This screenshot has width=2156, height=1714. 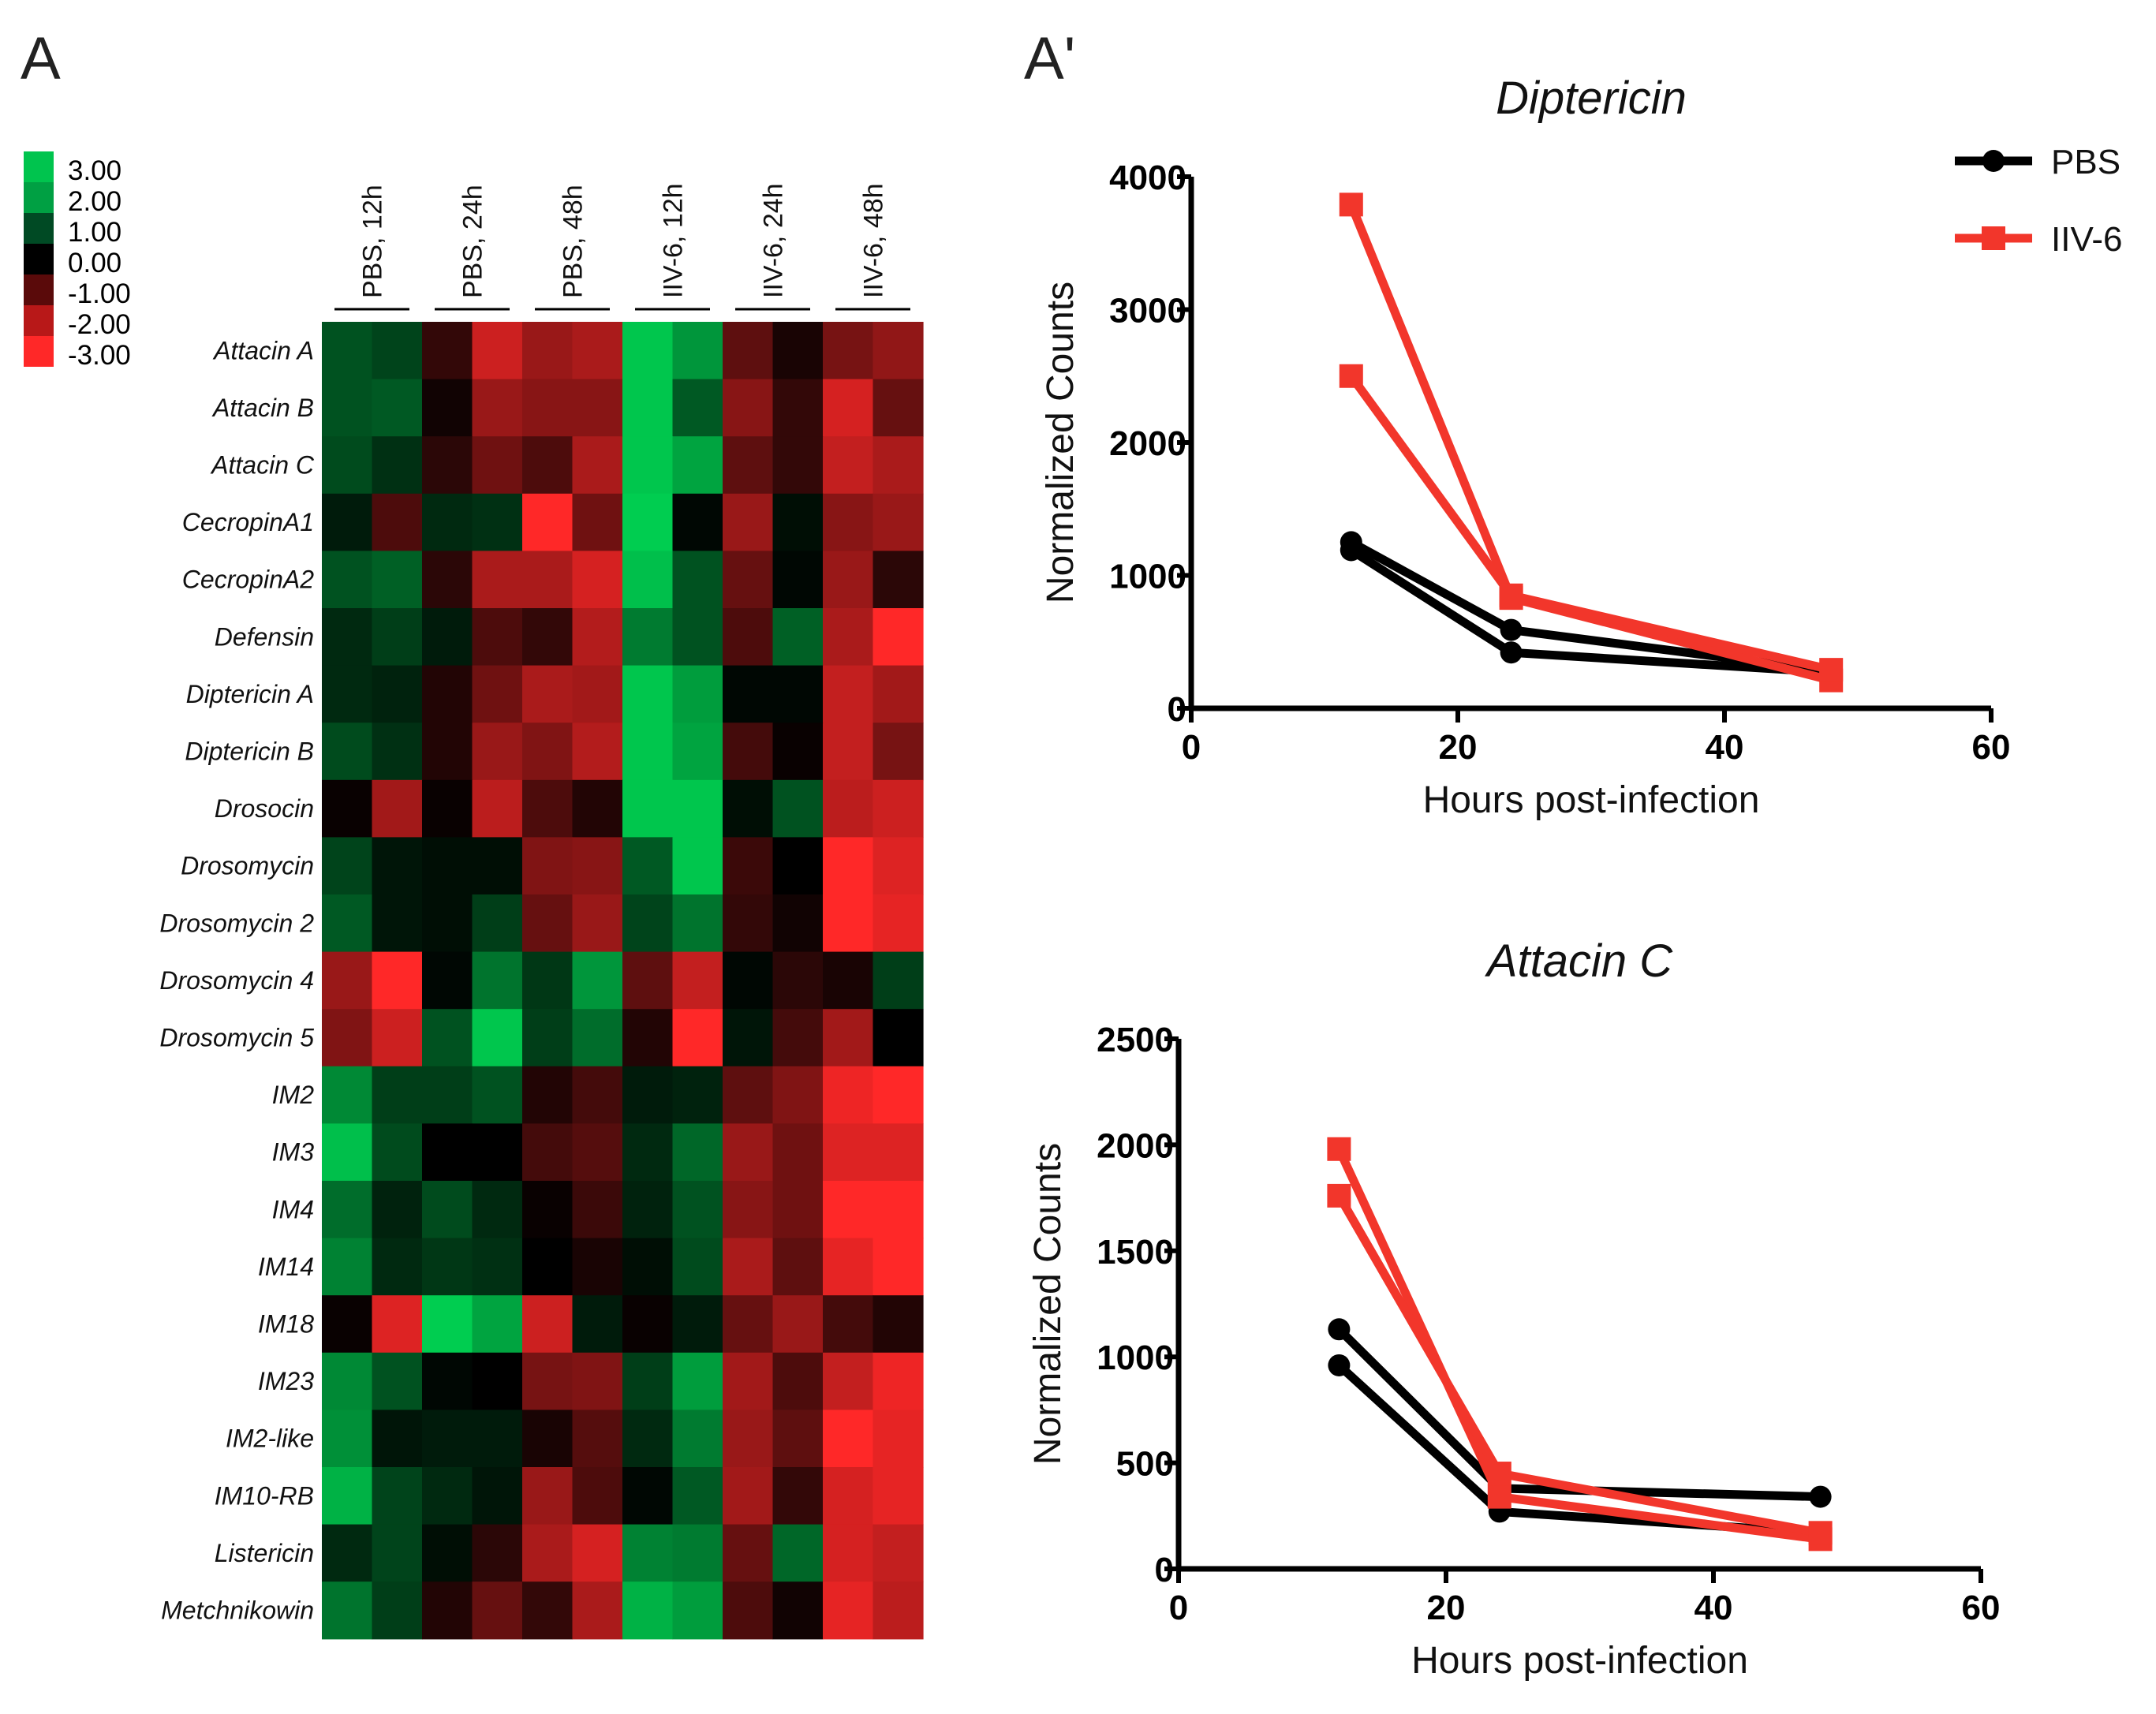 I want to click on y-tick-label-2000: 2000, so click(x=1147, y=443).